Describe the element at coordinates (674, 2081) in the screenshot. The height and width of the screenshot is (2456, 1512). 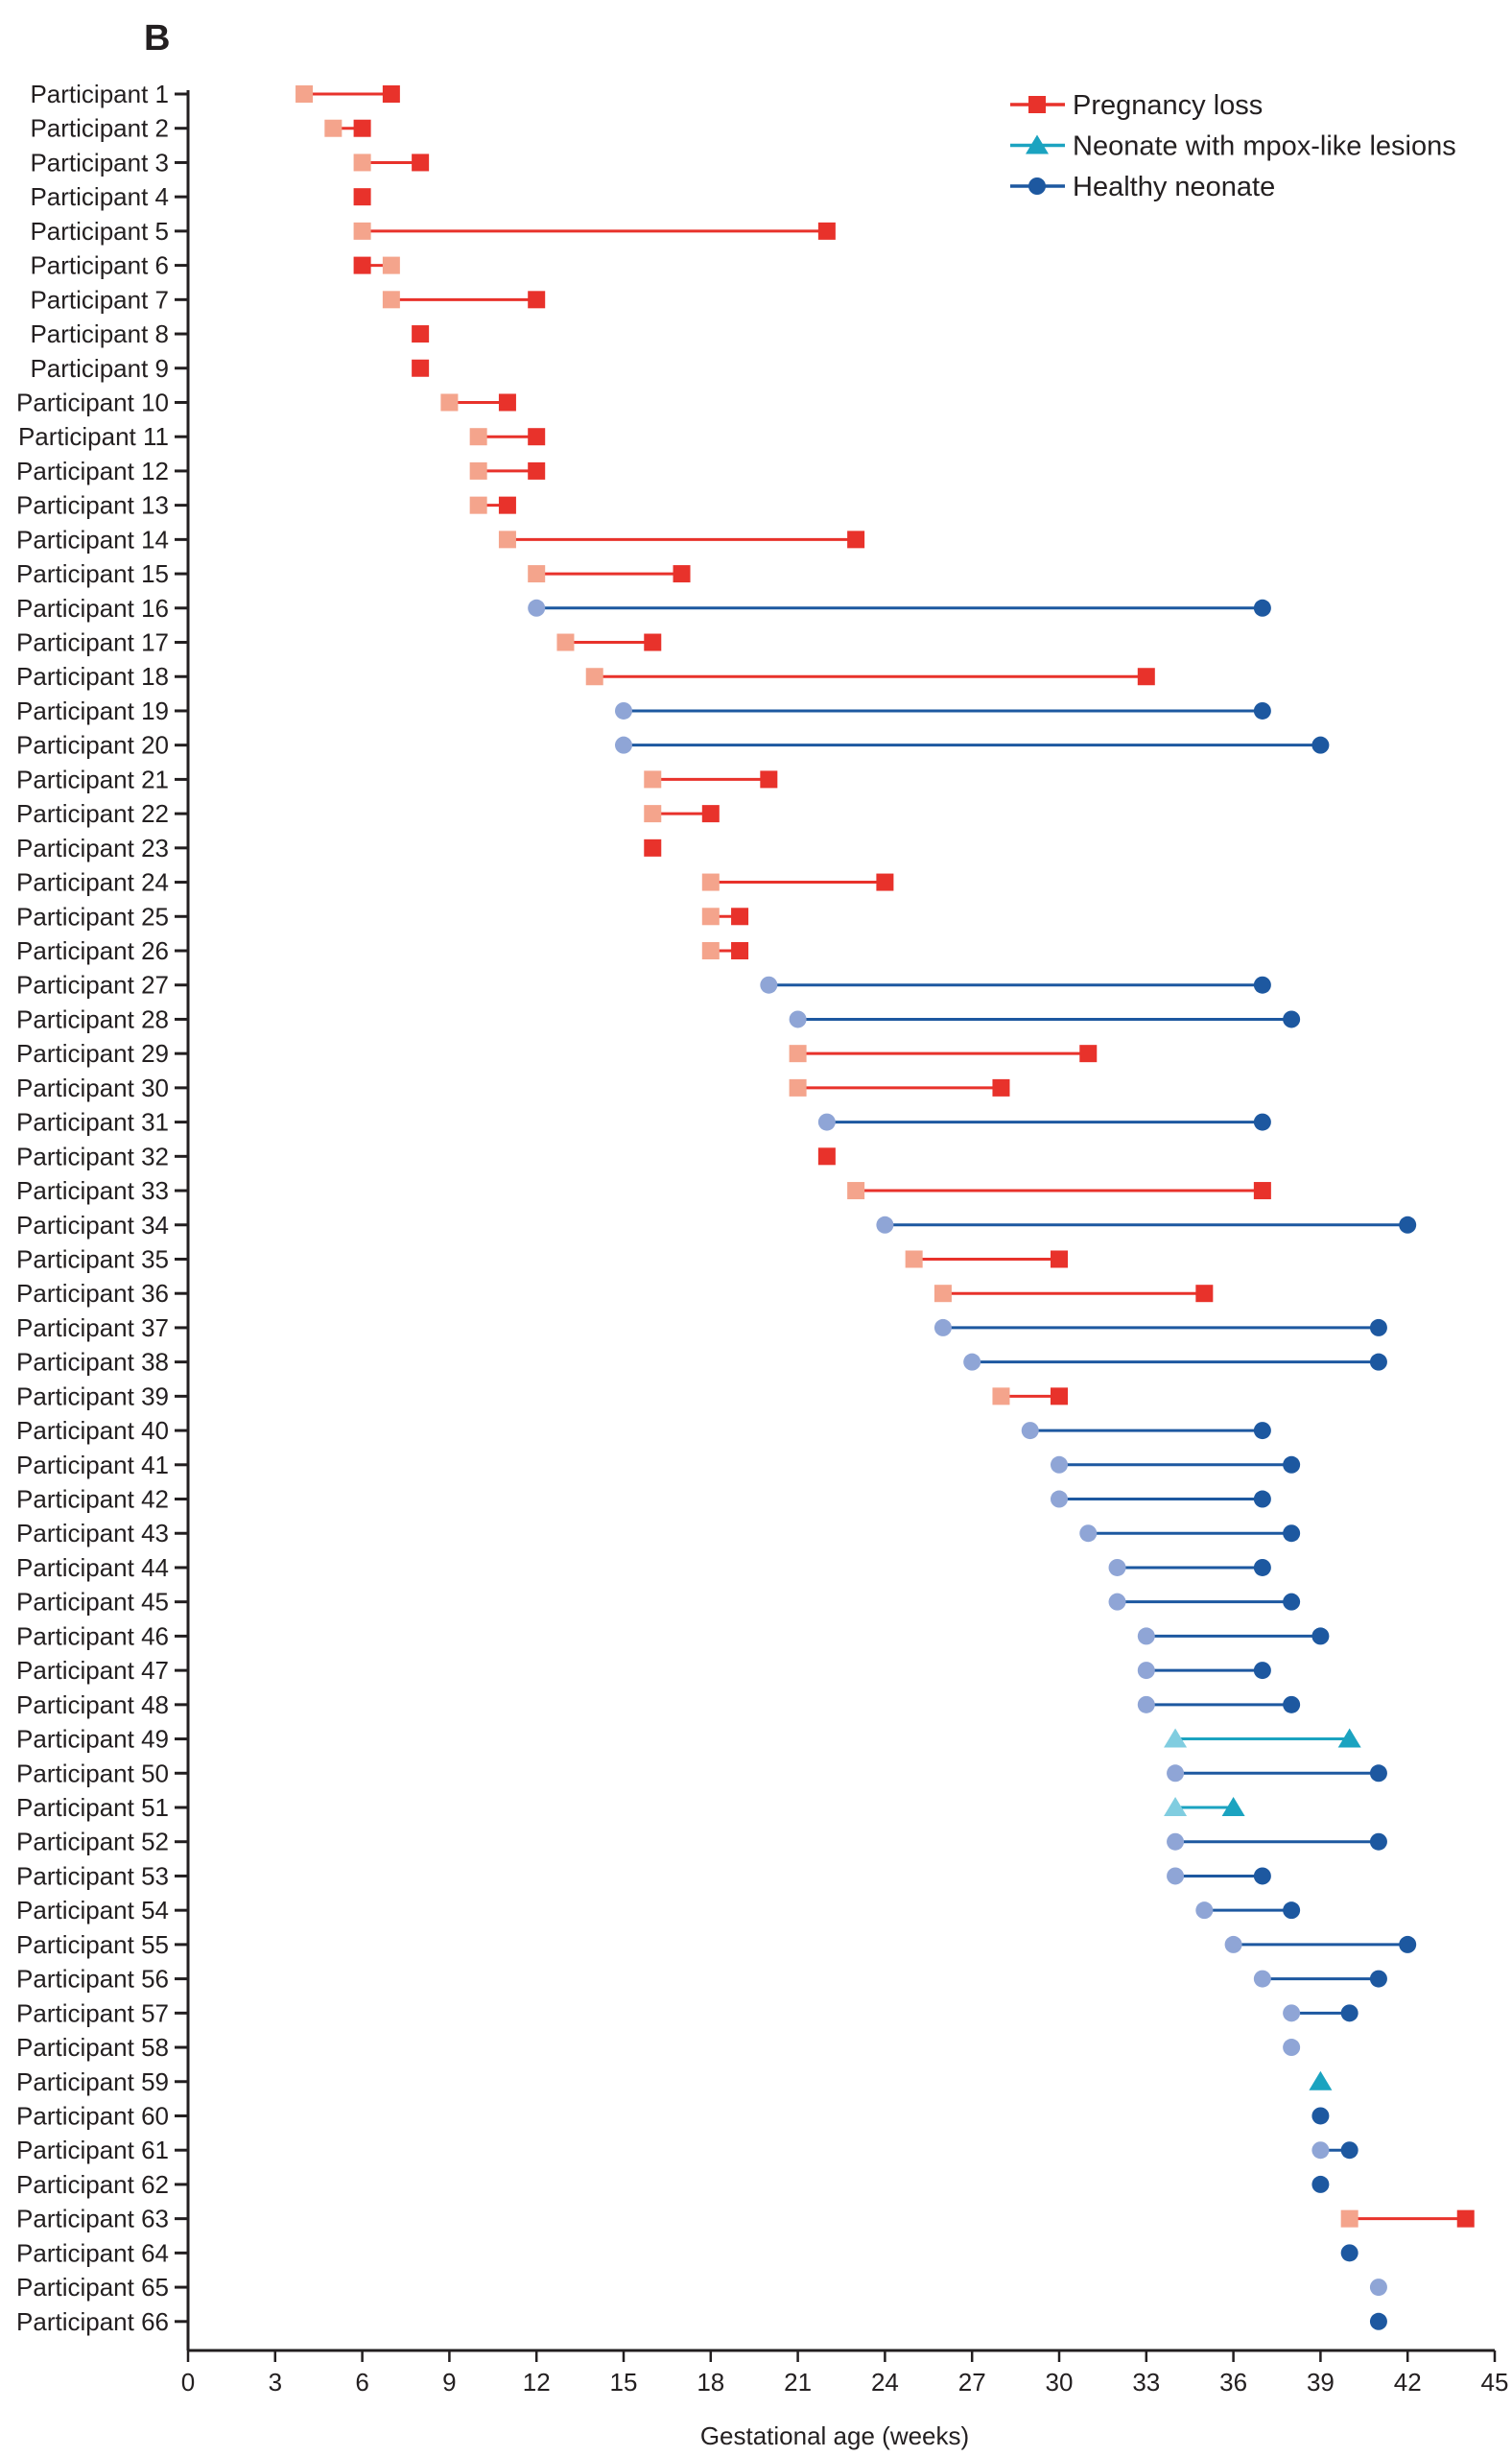
I see `participant-row: Participant 59` at that location.